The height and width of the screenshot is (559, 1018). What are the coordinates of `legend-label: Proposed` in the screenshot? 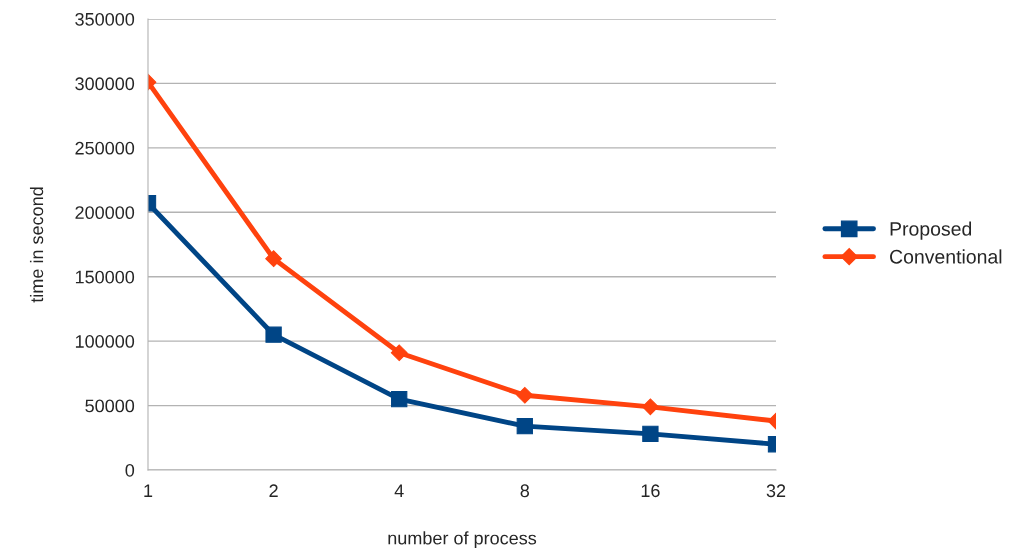 It's located at (931, 230).